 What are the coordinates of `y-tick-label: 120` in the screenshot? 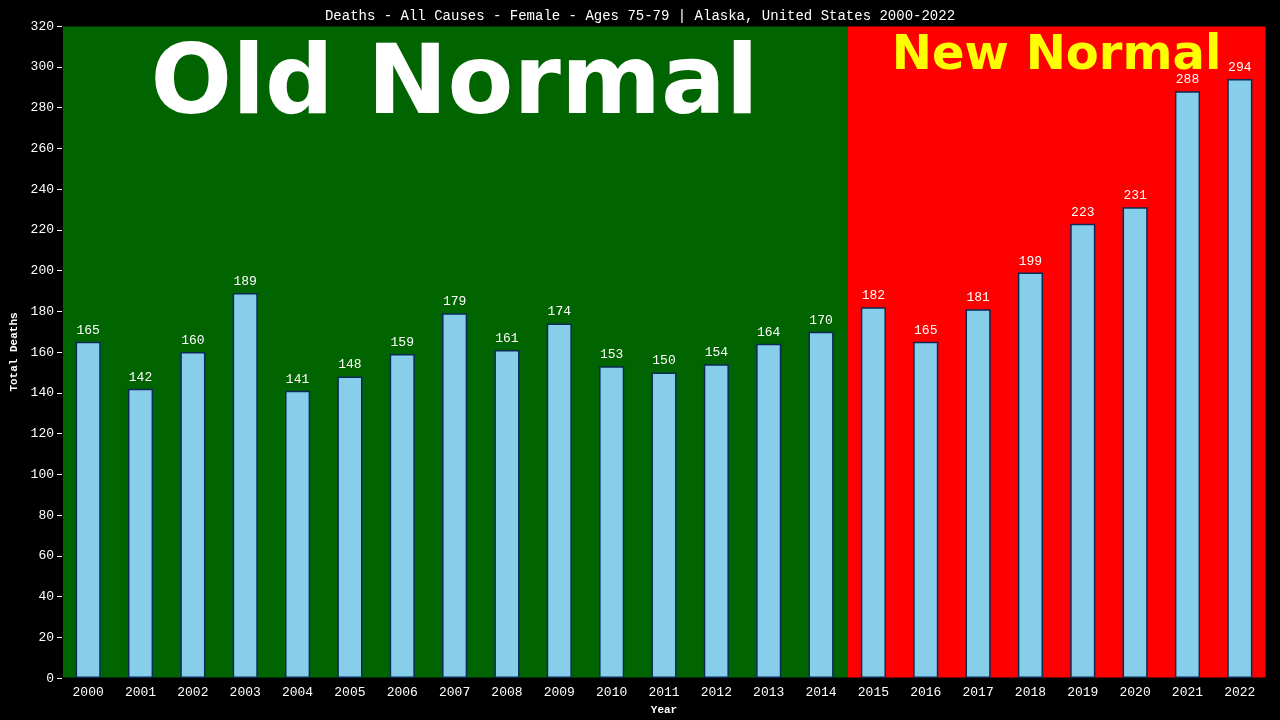 It's located at (42, 433).